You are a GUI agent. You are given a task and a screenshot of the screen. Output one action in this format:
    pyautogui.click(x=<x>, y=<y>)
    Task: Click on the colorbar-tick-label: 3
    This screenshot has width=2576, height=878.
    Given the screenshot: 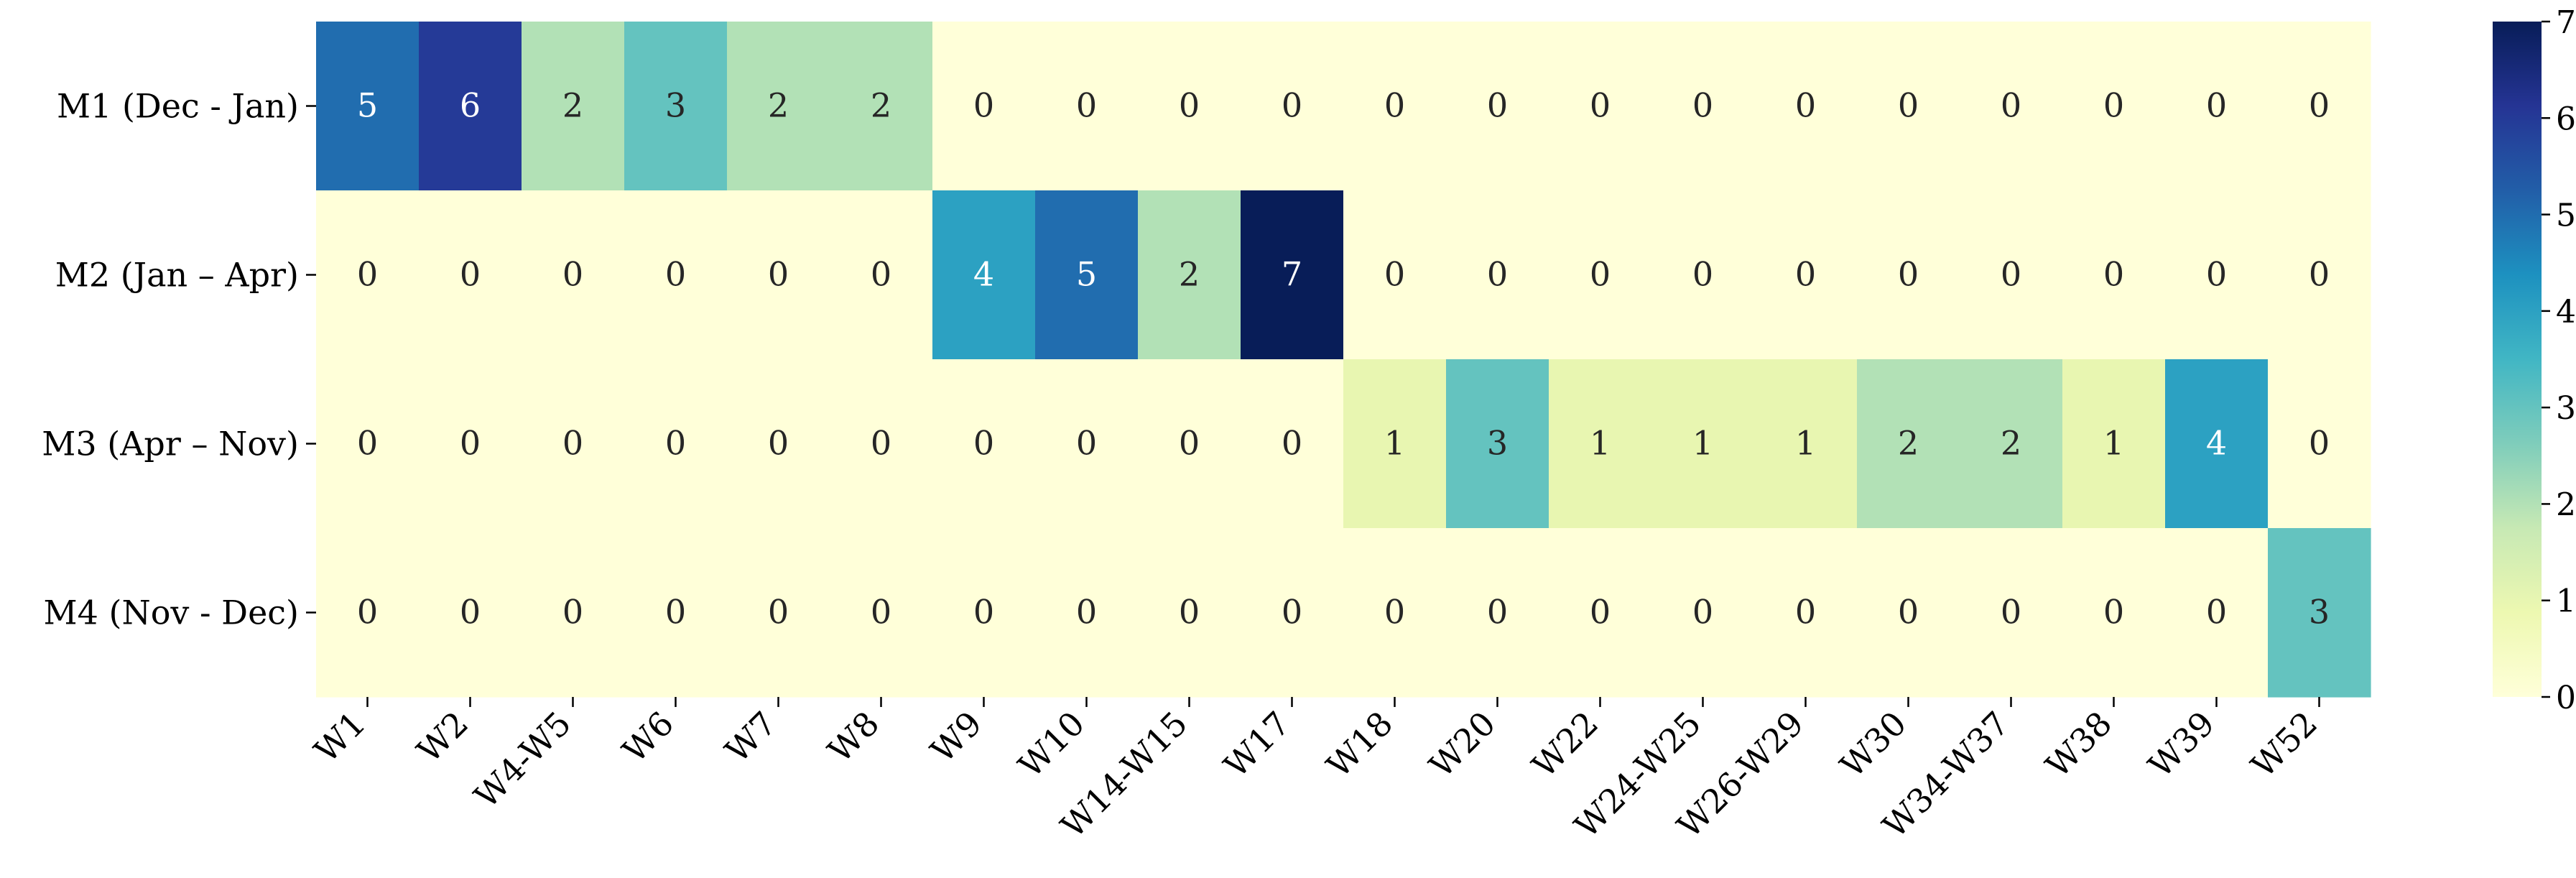 What is the action you would take?
    pyautogui.click(x=2566, y=409)
    